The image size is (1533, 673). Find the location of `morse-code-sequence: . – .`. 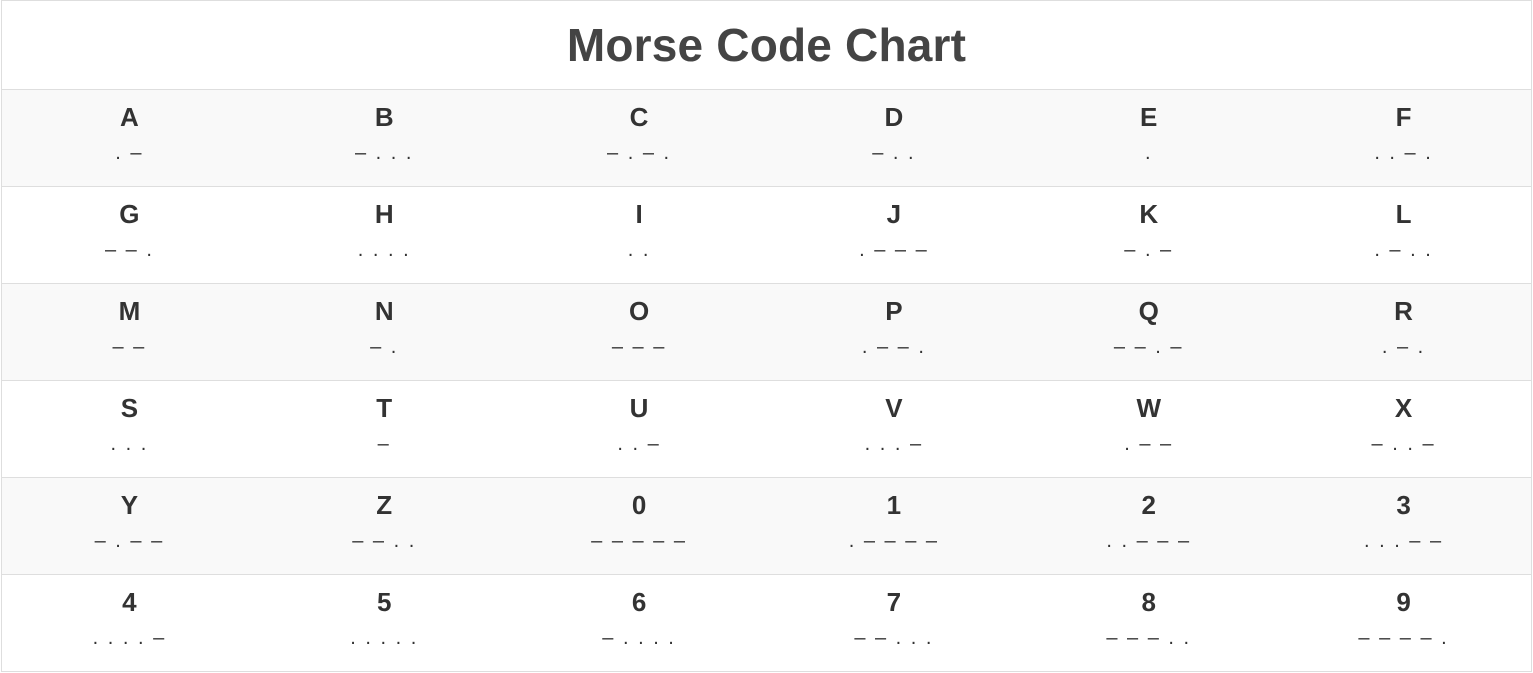

morse-code-sequence: . – . is located at coordinates (1403, 347).